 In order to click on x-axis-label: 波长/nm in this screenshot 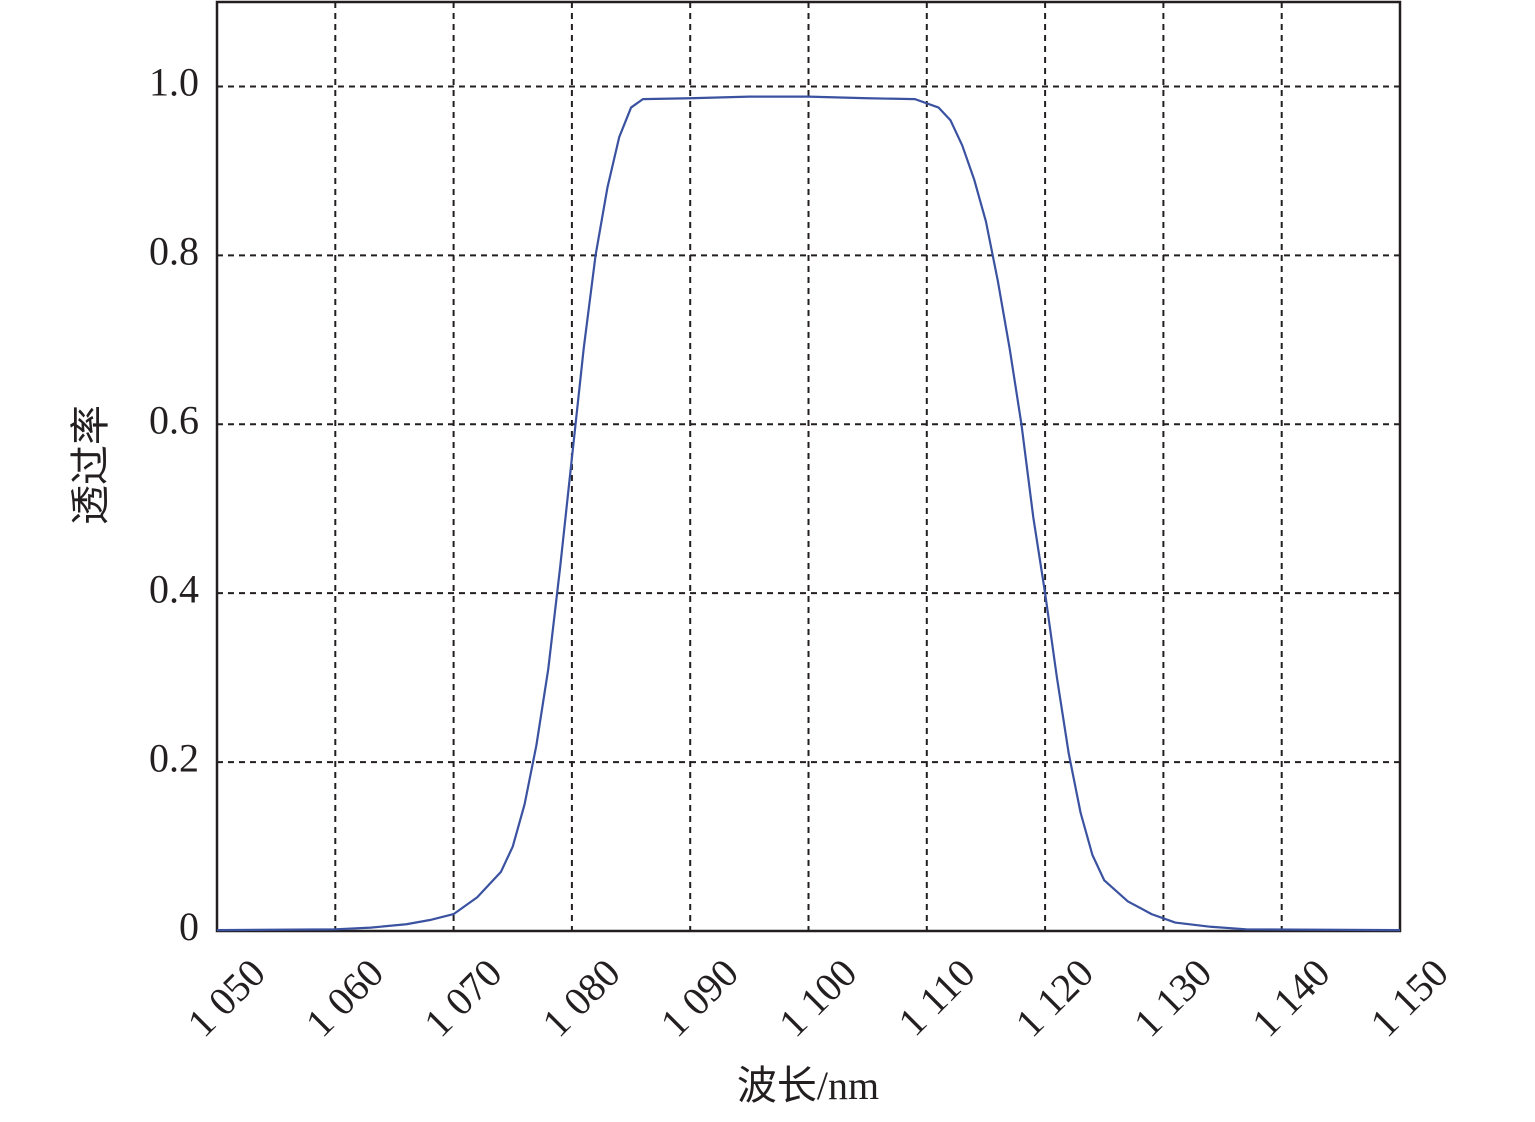, I will do `click(808, 1085)`.